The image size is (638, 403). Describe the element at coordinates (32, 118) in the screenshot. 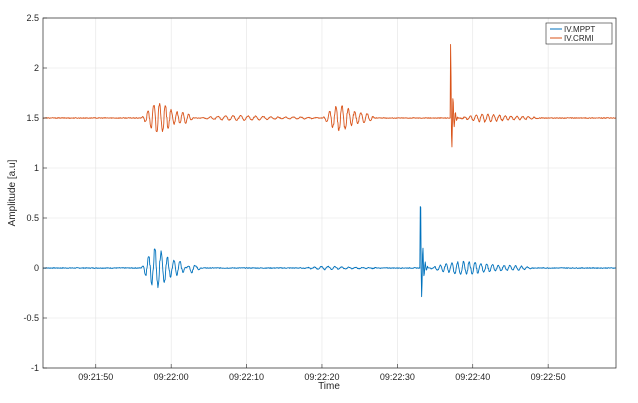

I see `y-tick-label: 1.5` at that location.